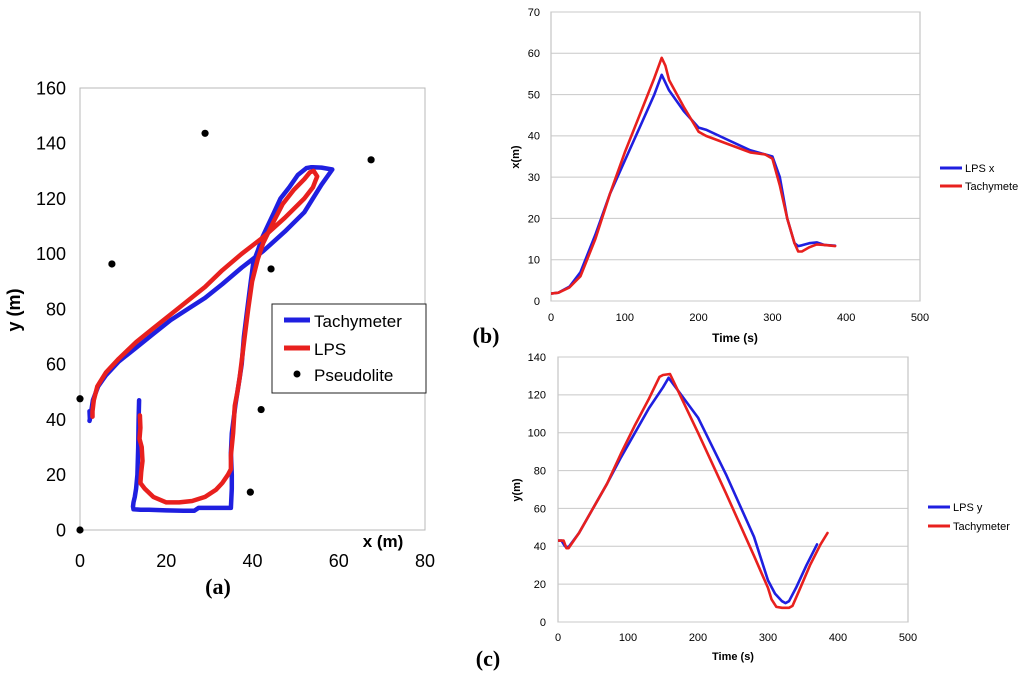 The height and width of the screenshot is (681, 1024). What do you see at coordinates (383, 541) in the screenshot?
I see `x-axis-label-a: x (m)` at bounding box center [383, 541].